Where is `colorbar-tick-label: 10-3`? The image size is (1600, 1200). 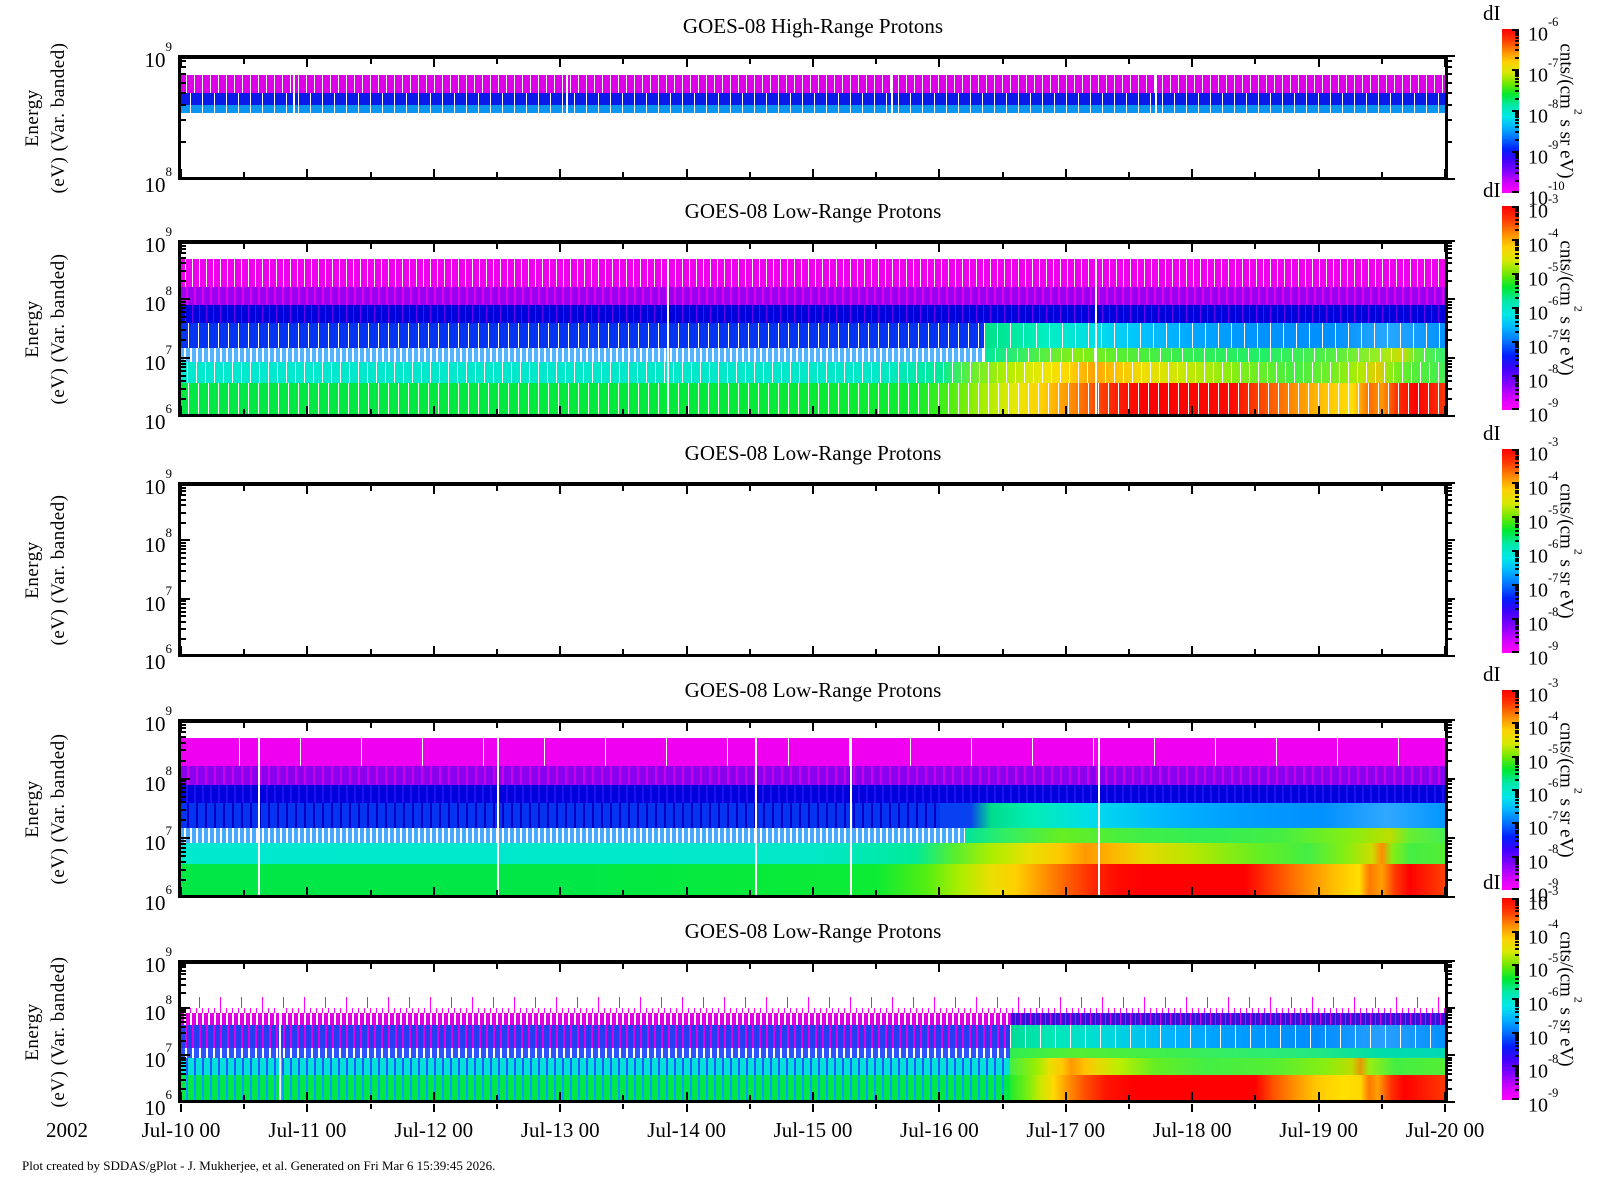 colorbar-tick-label: 10-3 is located at coordinates (1543, 691).